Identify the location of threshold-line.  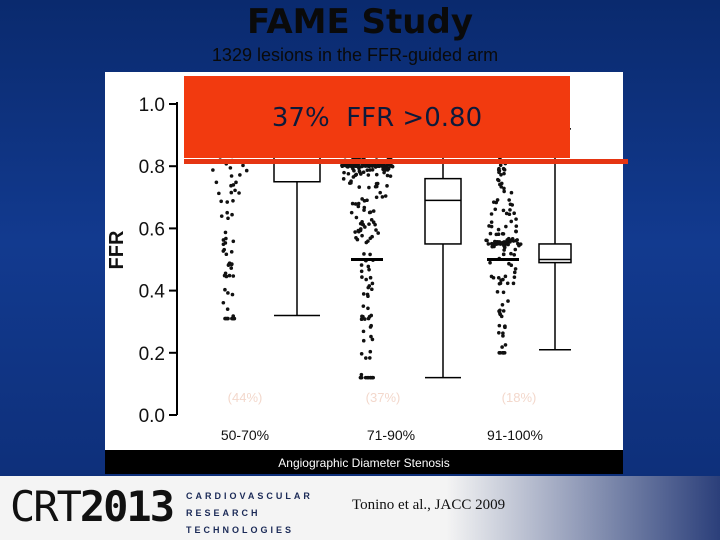
(406, 161).